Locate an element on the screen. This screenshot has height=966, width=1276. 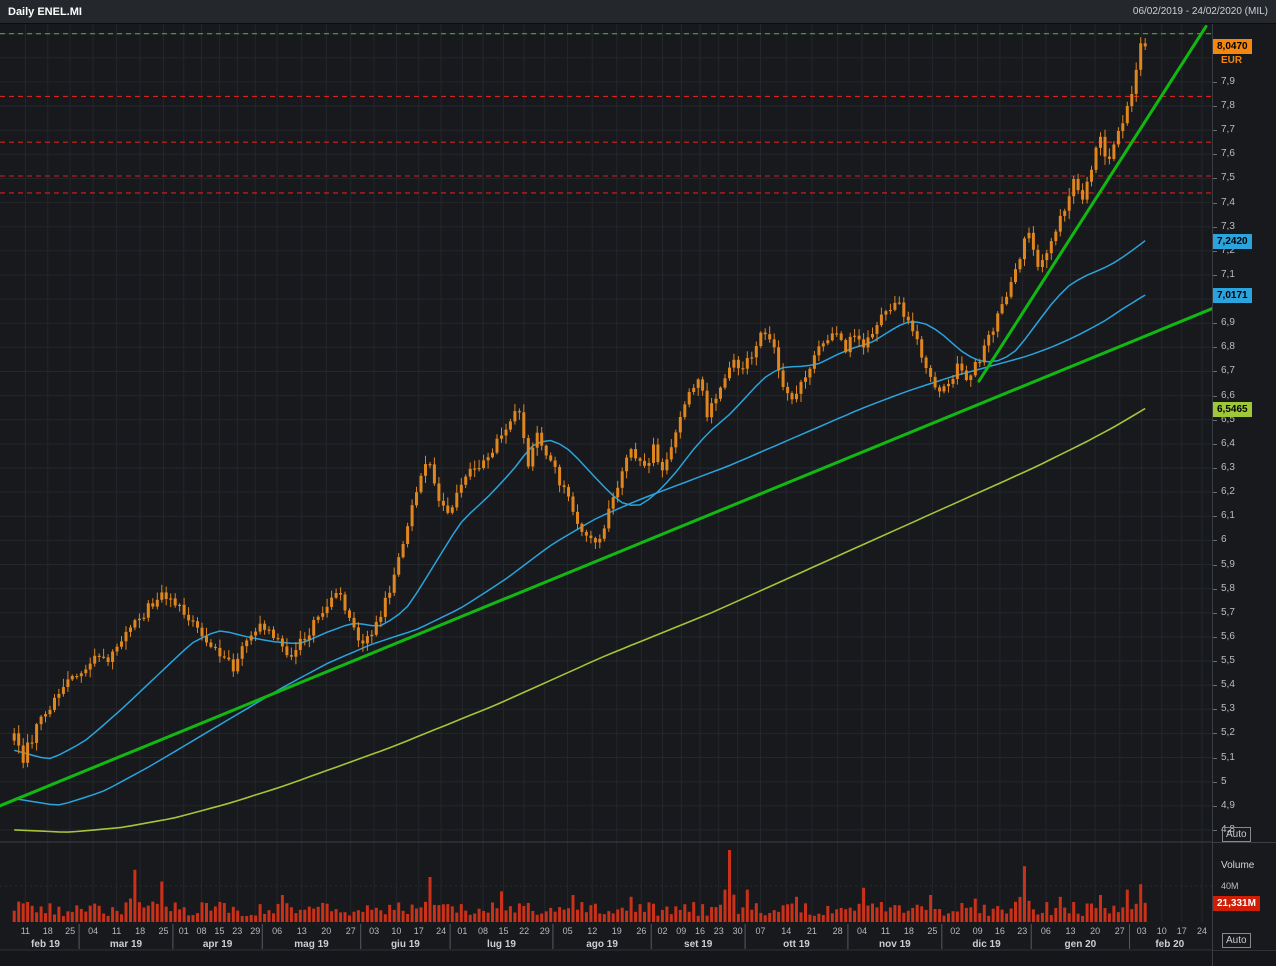
y-axis-label: 7,6 is located at coordinates (1224, 153).